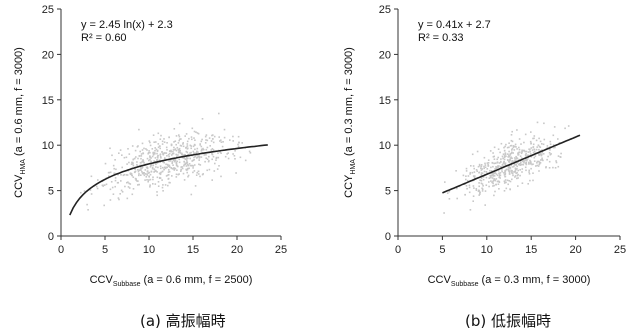  I want to click on r-squared-b: R² = 0.33, so click(441, 38).